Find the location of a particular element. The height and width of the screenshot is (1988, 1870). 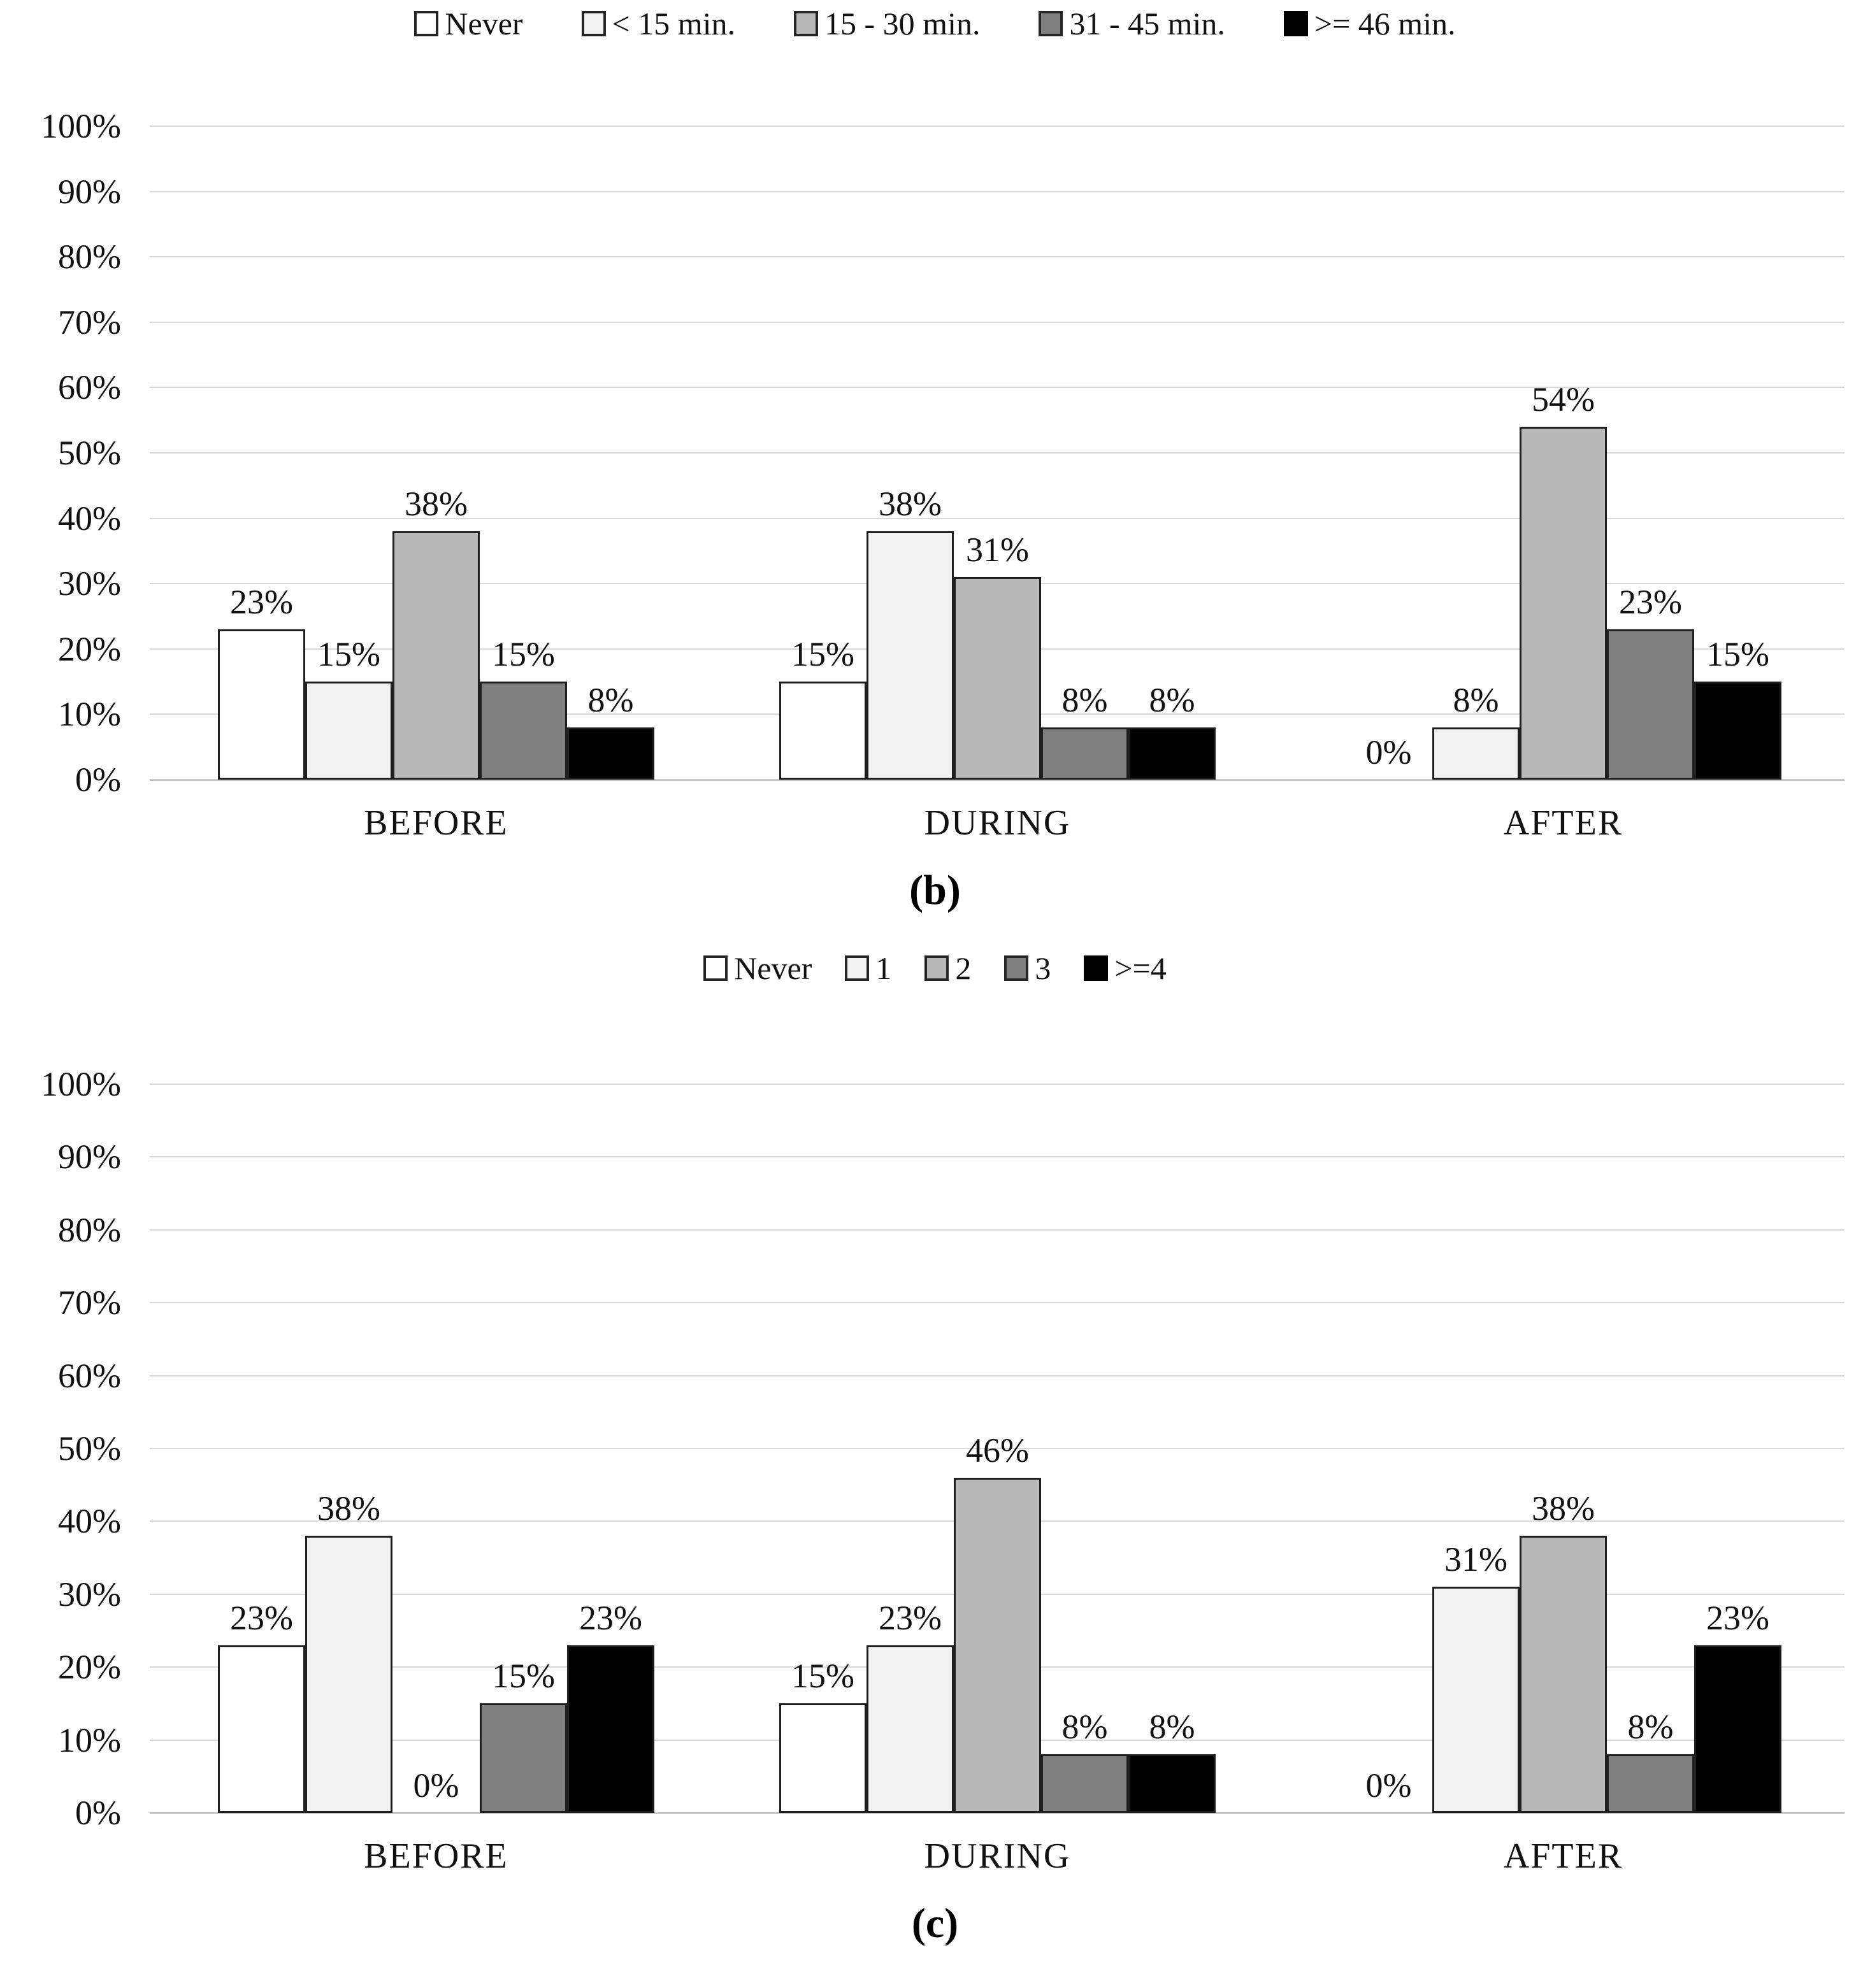

legend-item-31-45-min-: 31 - 45 min. is located at coordinates (1132, 23).